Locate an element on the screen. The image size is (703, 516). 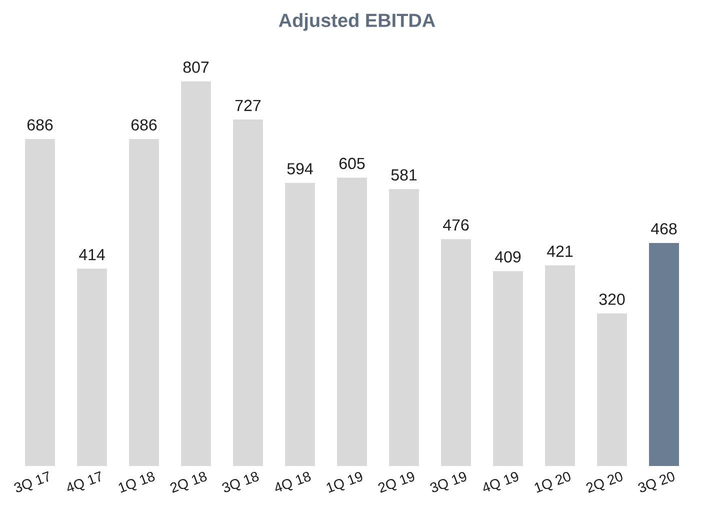
x-tick-label: 3Q 18 is located at coordinates (240, 482).